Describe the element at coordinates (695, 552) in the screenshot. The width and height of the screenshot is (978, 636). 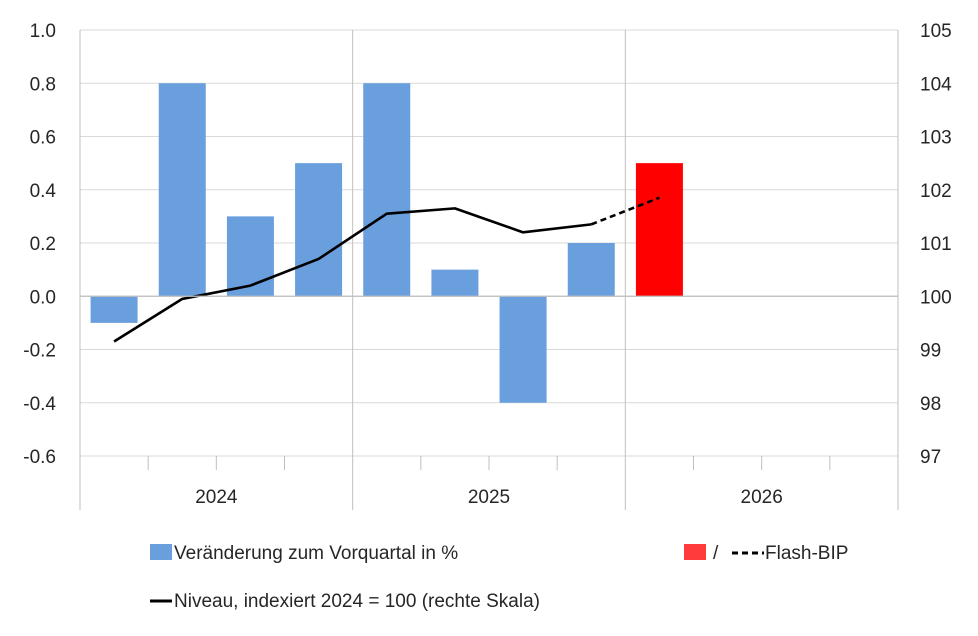
I see `legend-flash-swatch` at that location.